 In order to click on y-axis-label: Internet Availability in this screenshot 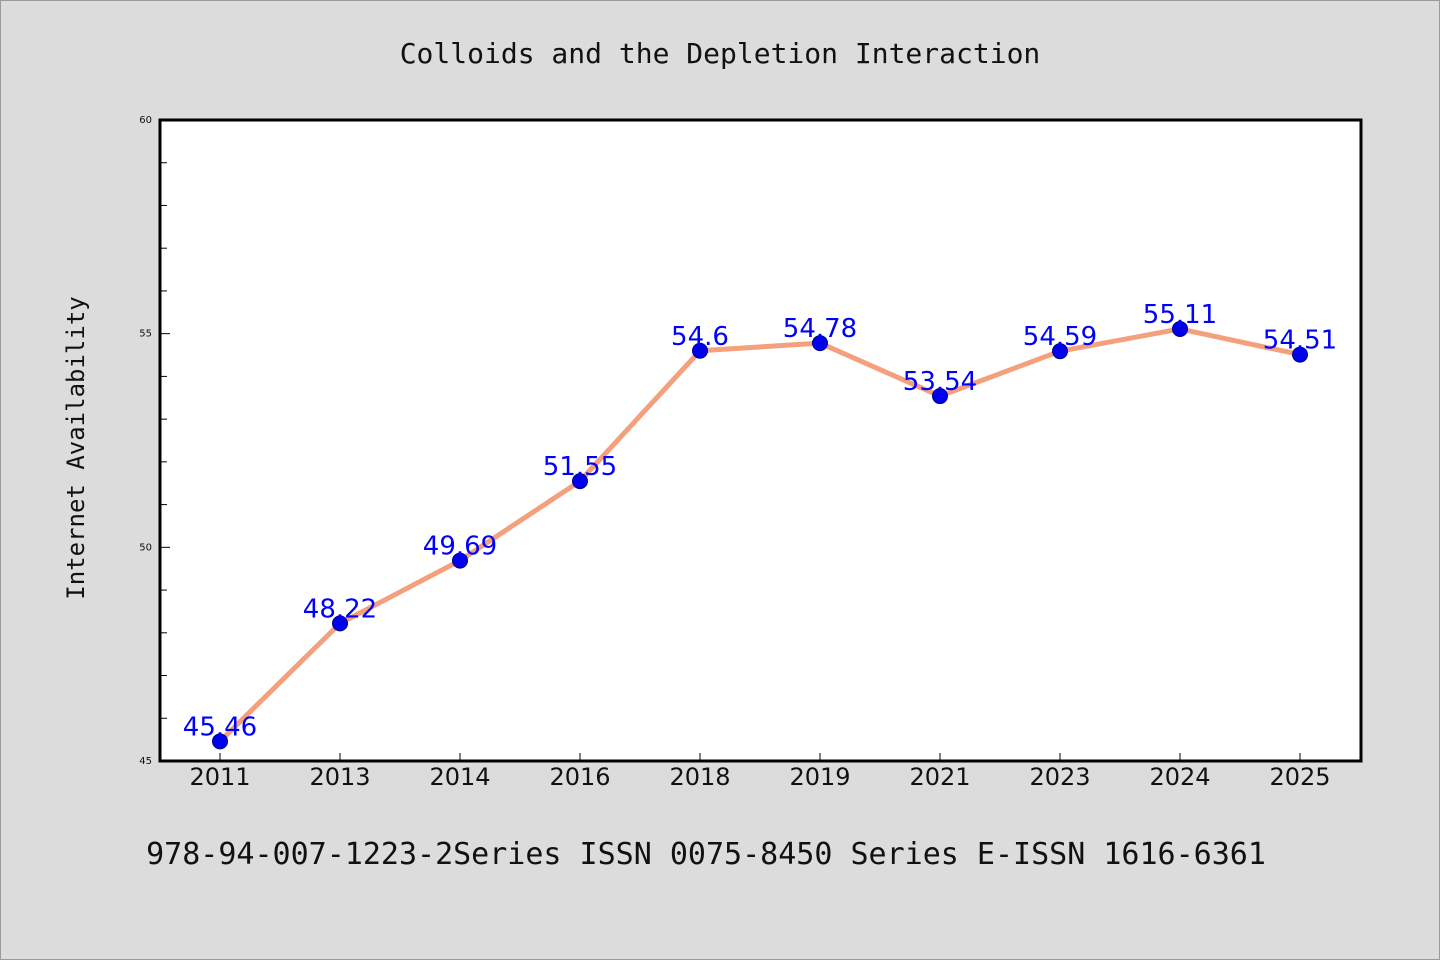, I will do `click(76, 447)`.